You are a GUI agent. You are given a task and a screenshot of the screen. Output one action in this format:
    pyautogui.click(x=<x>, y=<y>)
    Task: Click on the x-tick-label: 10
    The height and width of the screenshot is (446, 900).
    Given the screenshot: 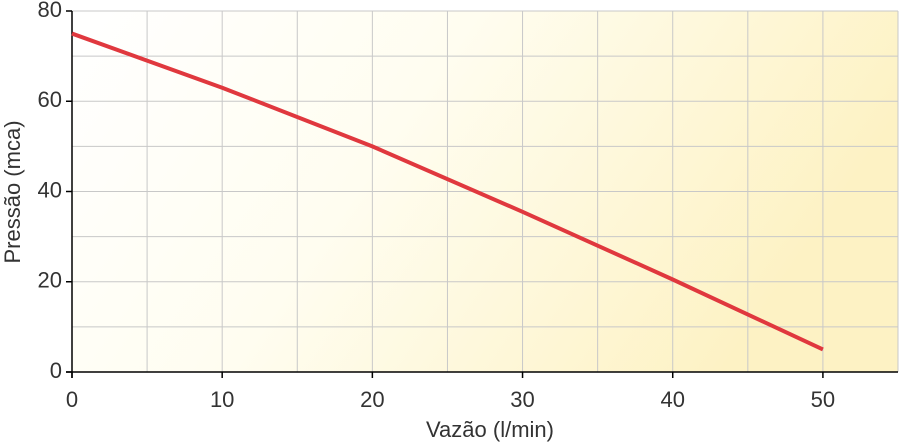 What is the action you would take?
    pyautogui.click(x=222, y=399)
    